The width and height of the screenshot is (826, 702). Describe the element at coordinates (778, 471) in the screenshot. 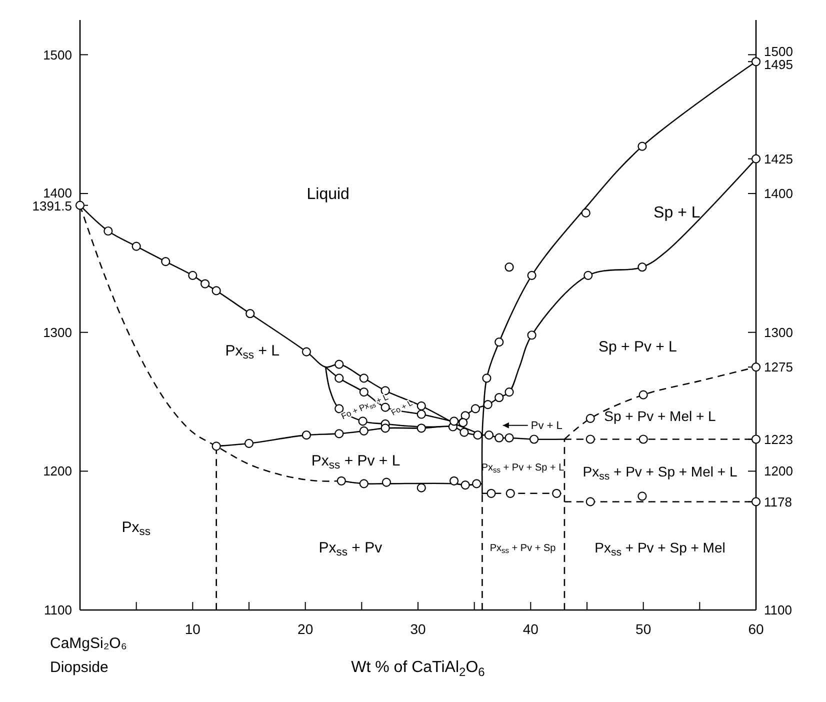

I see `y2-tick-label: 1200` at that location.